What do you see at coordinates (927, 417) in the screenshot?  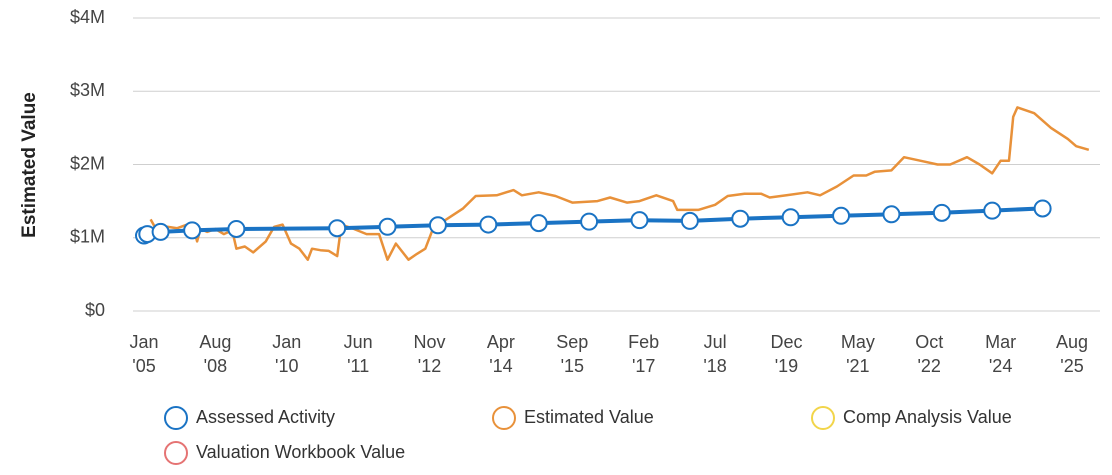 I see `legend-label: Comp Analysis Value` at bounding box center [927, 417].